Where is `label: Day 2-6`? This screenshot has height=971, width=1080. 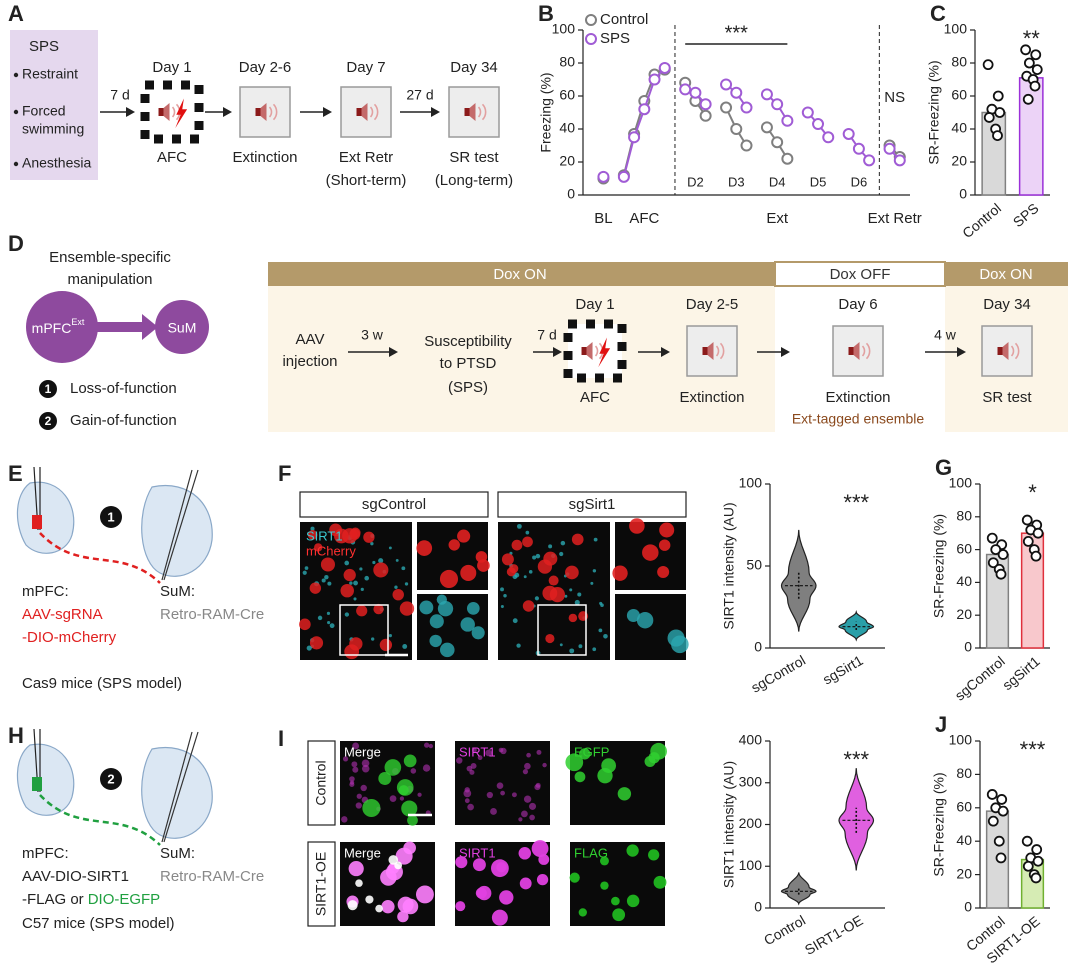
label: Day 2-6 is located at coordinates (265, 67).